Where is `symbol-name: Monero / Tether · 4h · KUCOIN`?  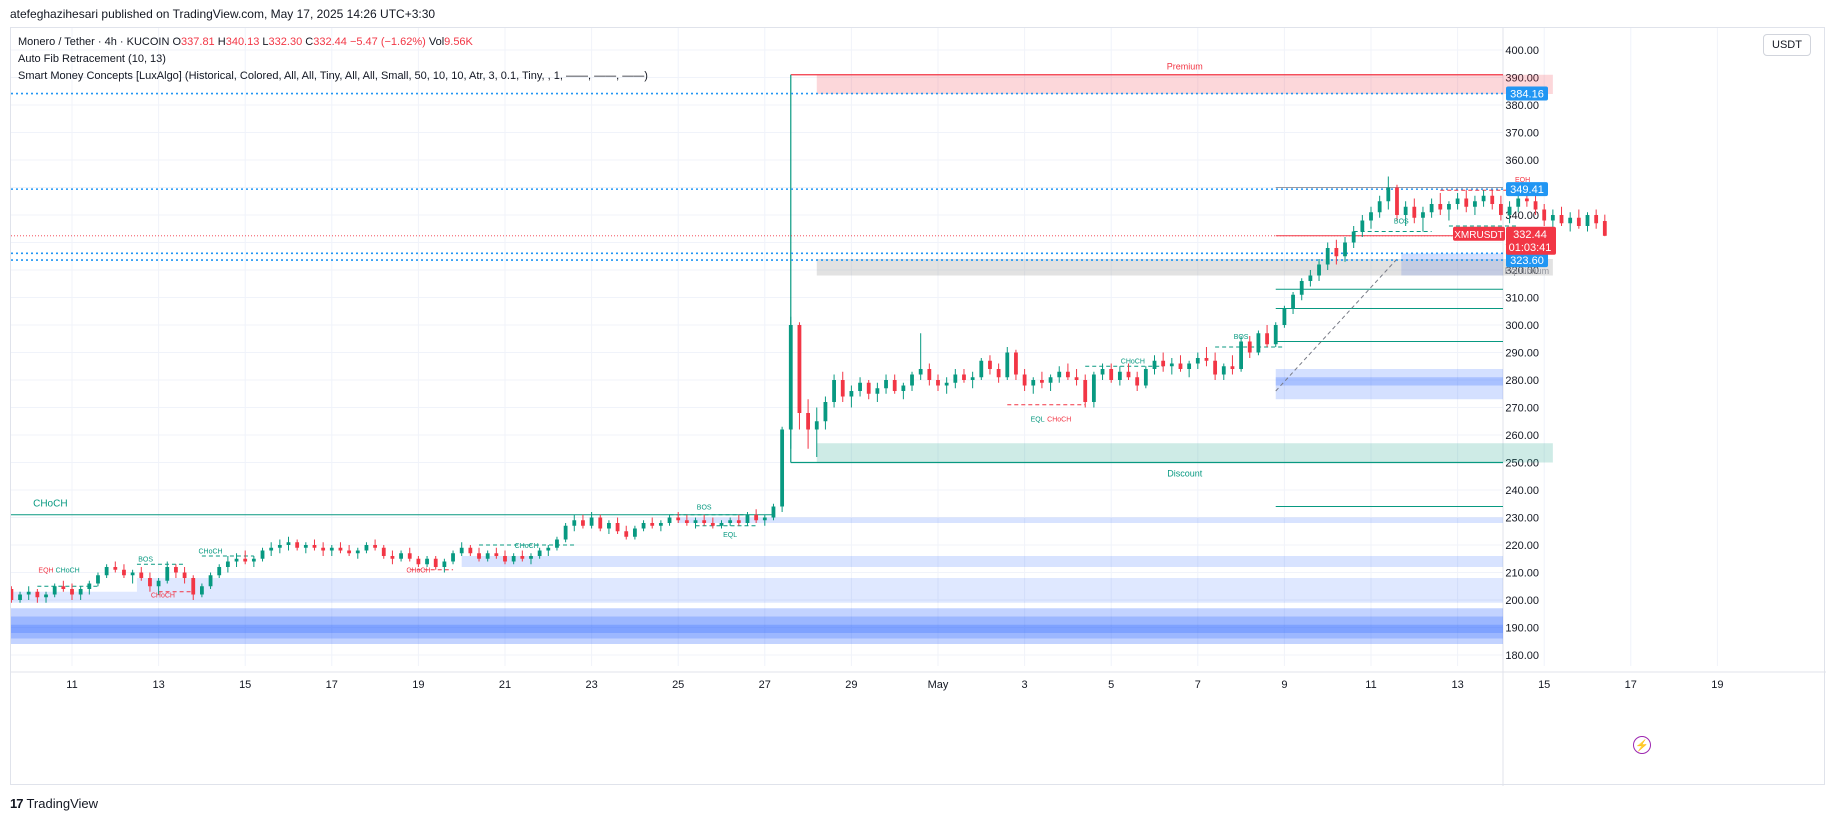 symbol-name: Monero / Tether · 4h · KUCOIN is located at coordinates (94, 42).